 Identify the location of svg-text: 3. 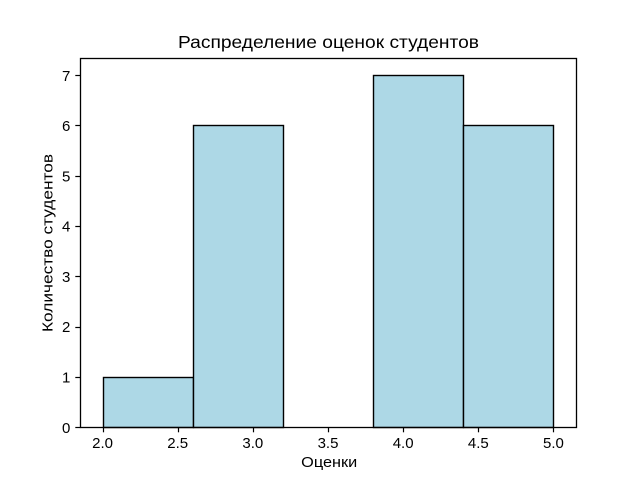
(66, 277).